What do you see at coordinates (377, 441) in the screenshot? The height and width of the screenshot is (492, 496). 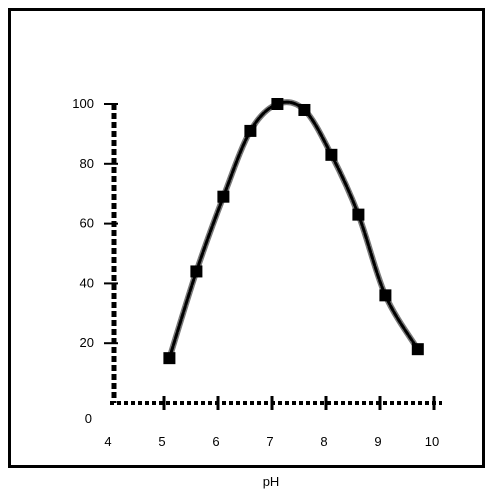 I see `x-tick-label-9: 9` at bounding box center [377, 441].